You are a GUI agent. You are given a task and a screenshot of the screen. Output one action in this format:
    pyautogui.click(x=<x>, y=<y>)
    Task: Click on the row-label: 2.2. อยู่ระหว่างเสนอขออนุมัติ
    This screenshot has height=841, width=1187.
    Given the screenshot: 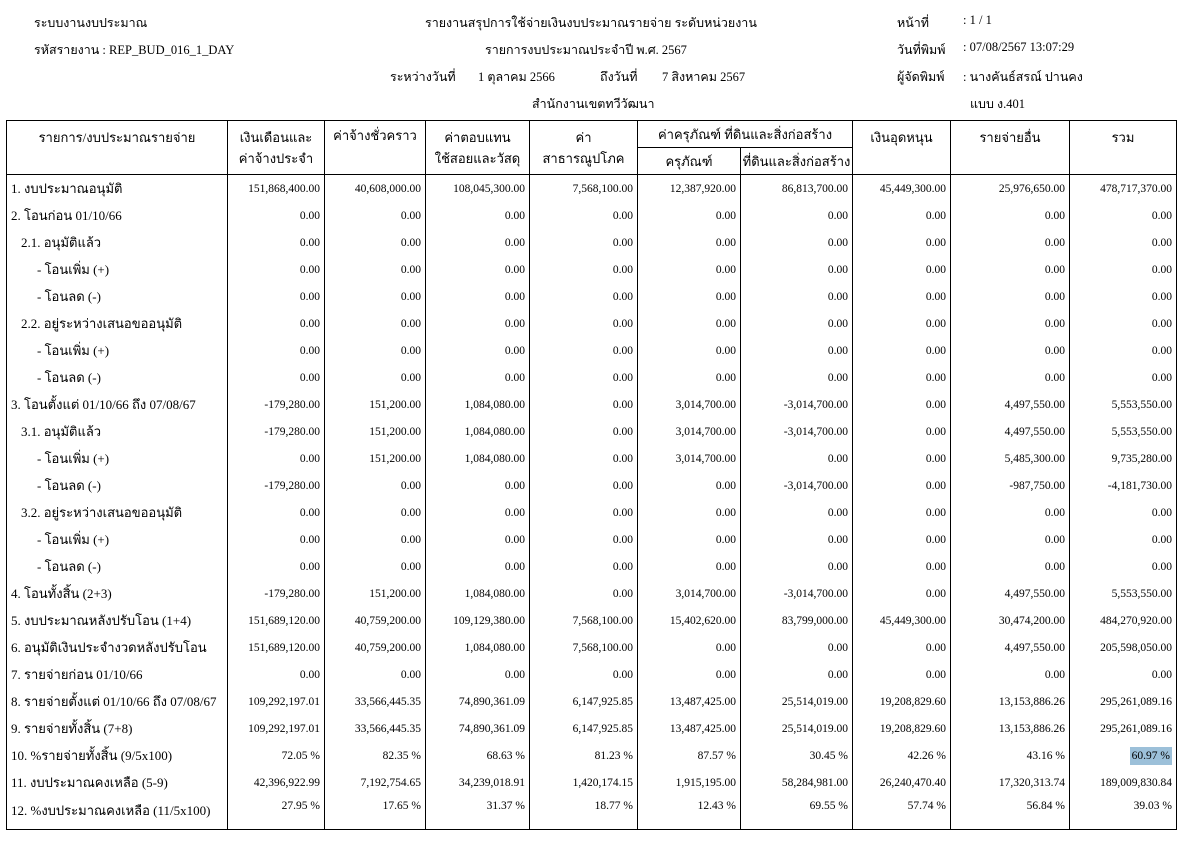 What is the action you would take?
    pyautogui.click(x=117, y=323)
    